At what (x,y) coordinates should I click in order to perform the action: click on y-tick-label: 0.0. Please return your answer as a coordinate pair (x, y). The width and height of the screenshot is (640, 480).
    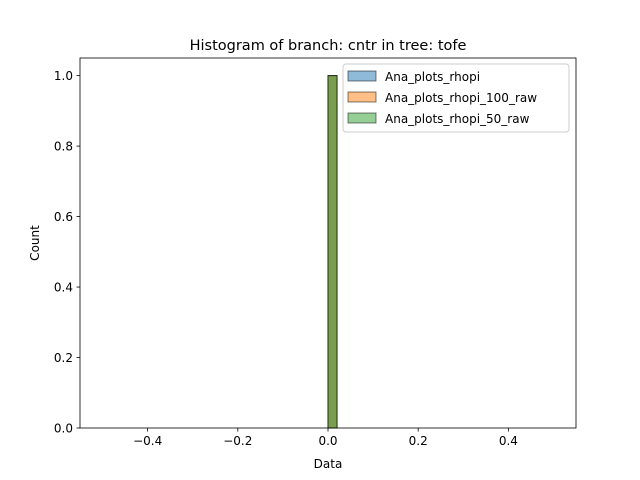
    Looking at the image, I should click on (63, 429).